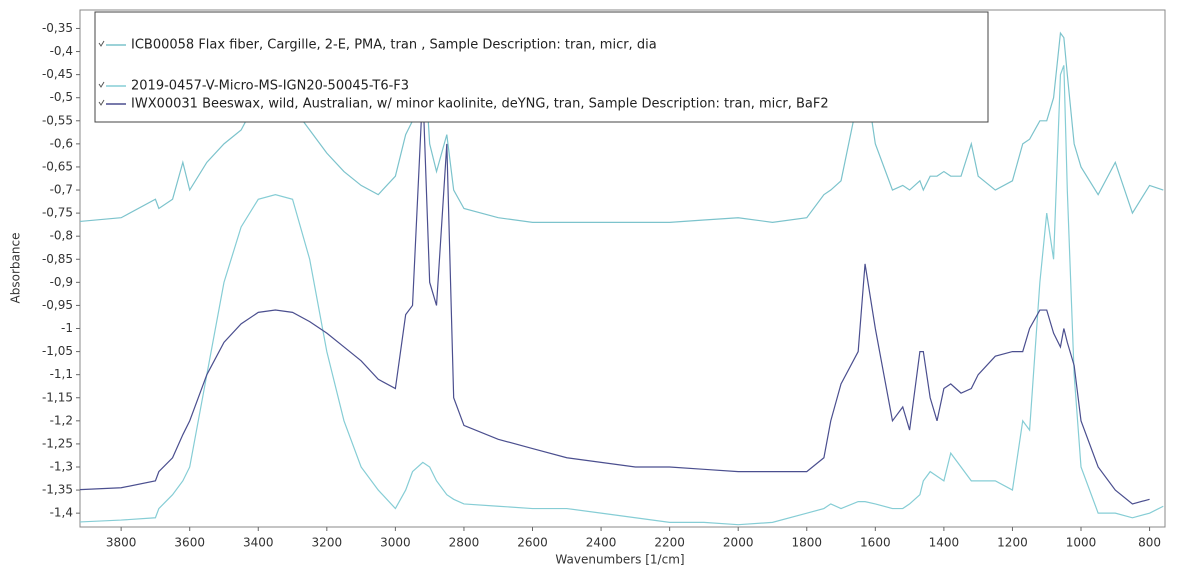  I want to click on x-tick-label: 3600, so click(189, 543).